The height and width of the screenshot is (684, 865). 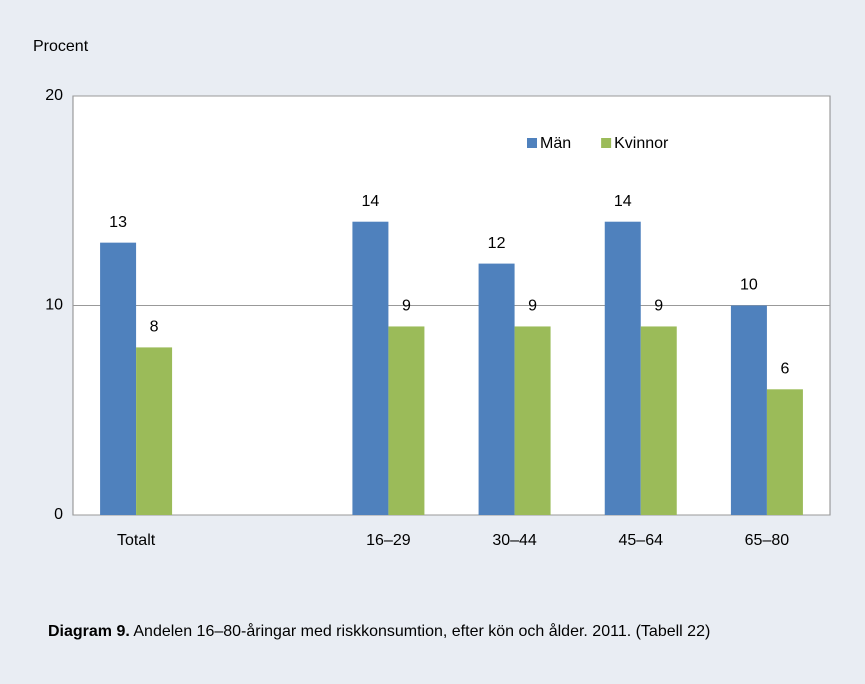 I want to click on x-tick-label: 16–29, so click(x=388, y=540).